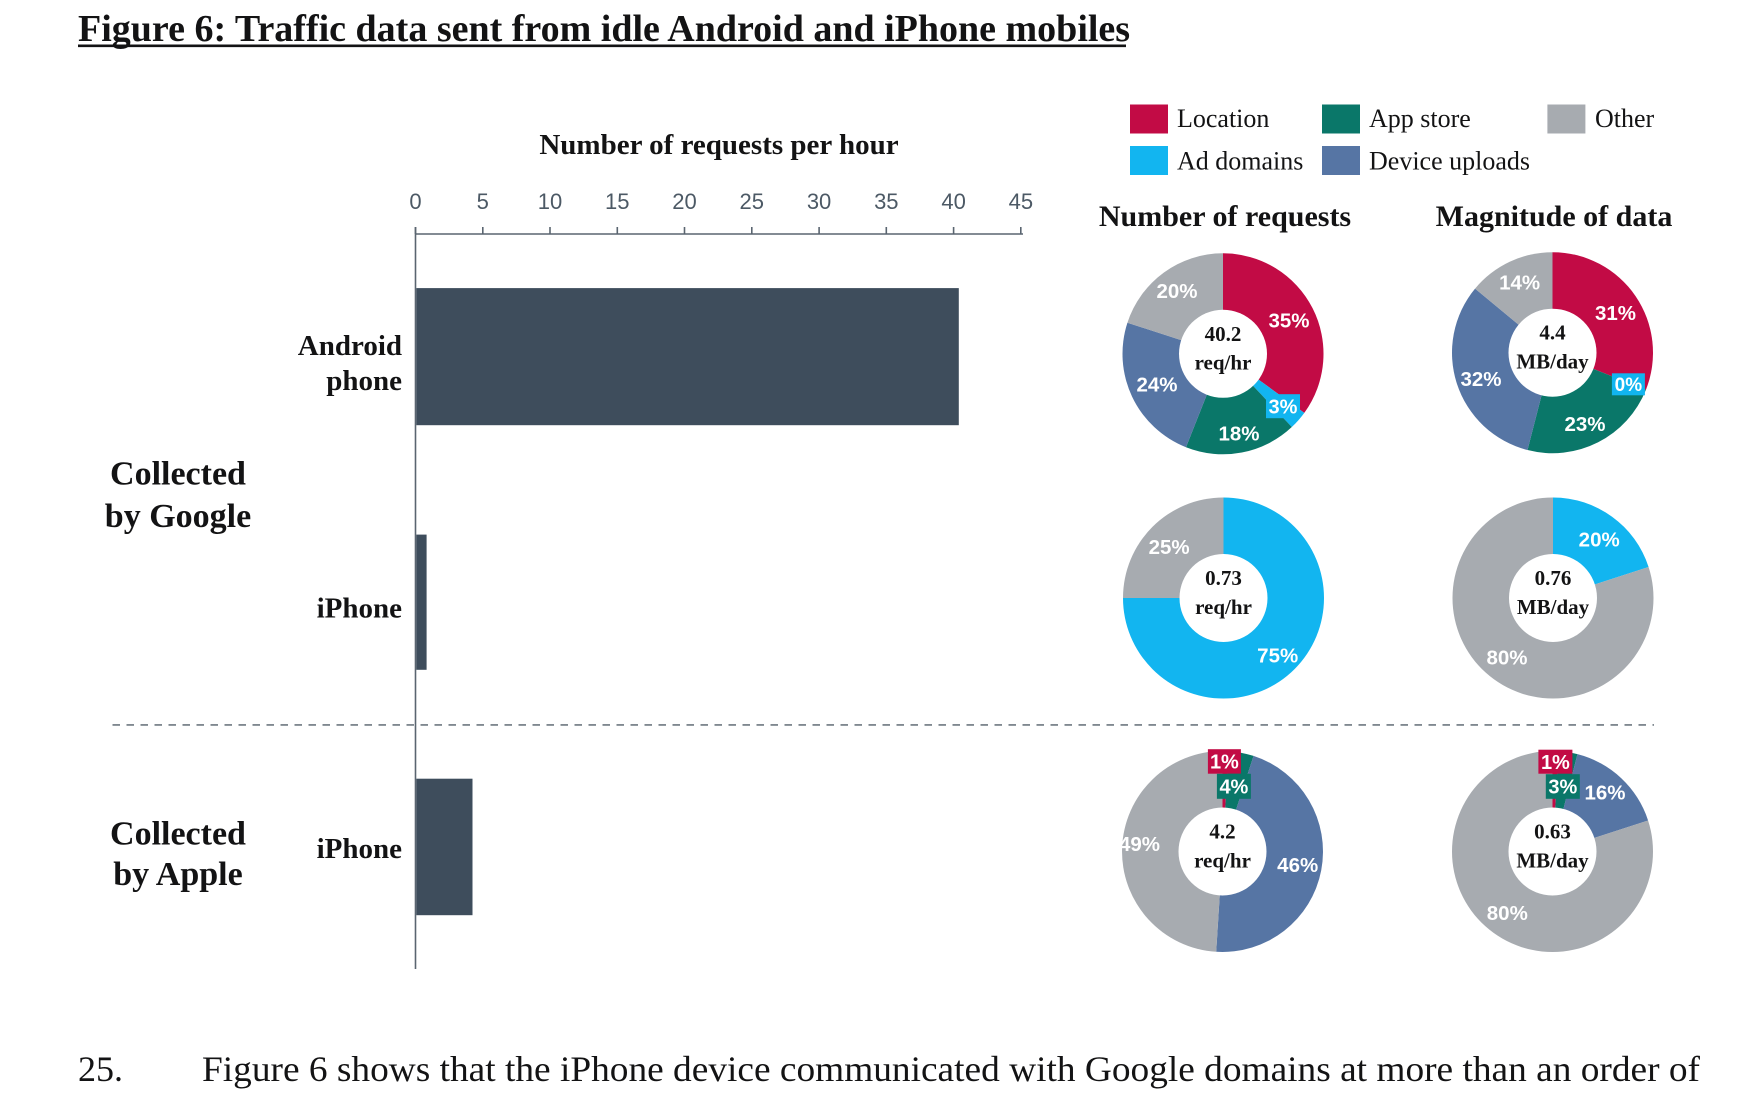  What do you see at coordinates (752, 201) in the screenshot?
I see `svg-text: 25` at bounding box center [752, 201].